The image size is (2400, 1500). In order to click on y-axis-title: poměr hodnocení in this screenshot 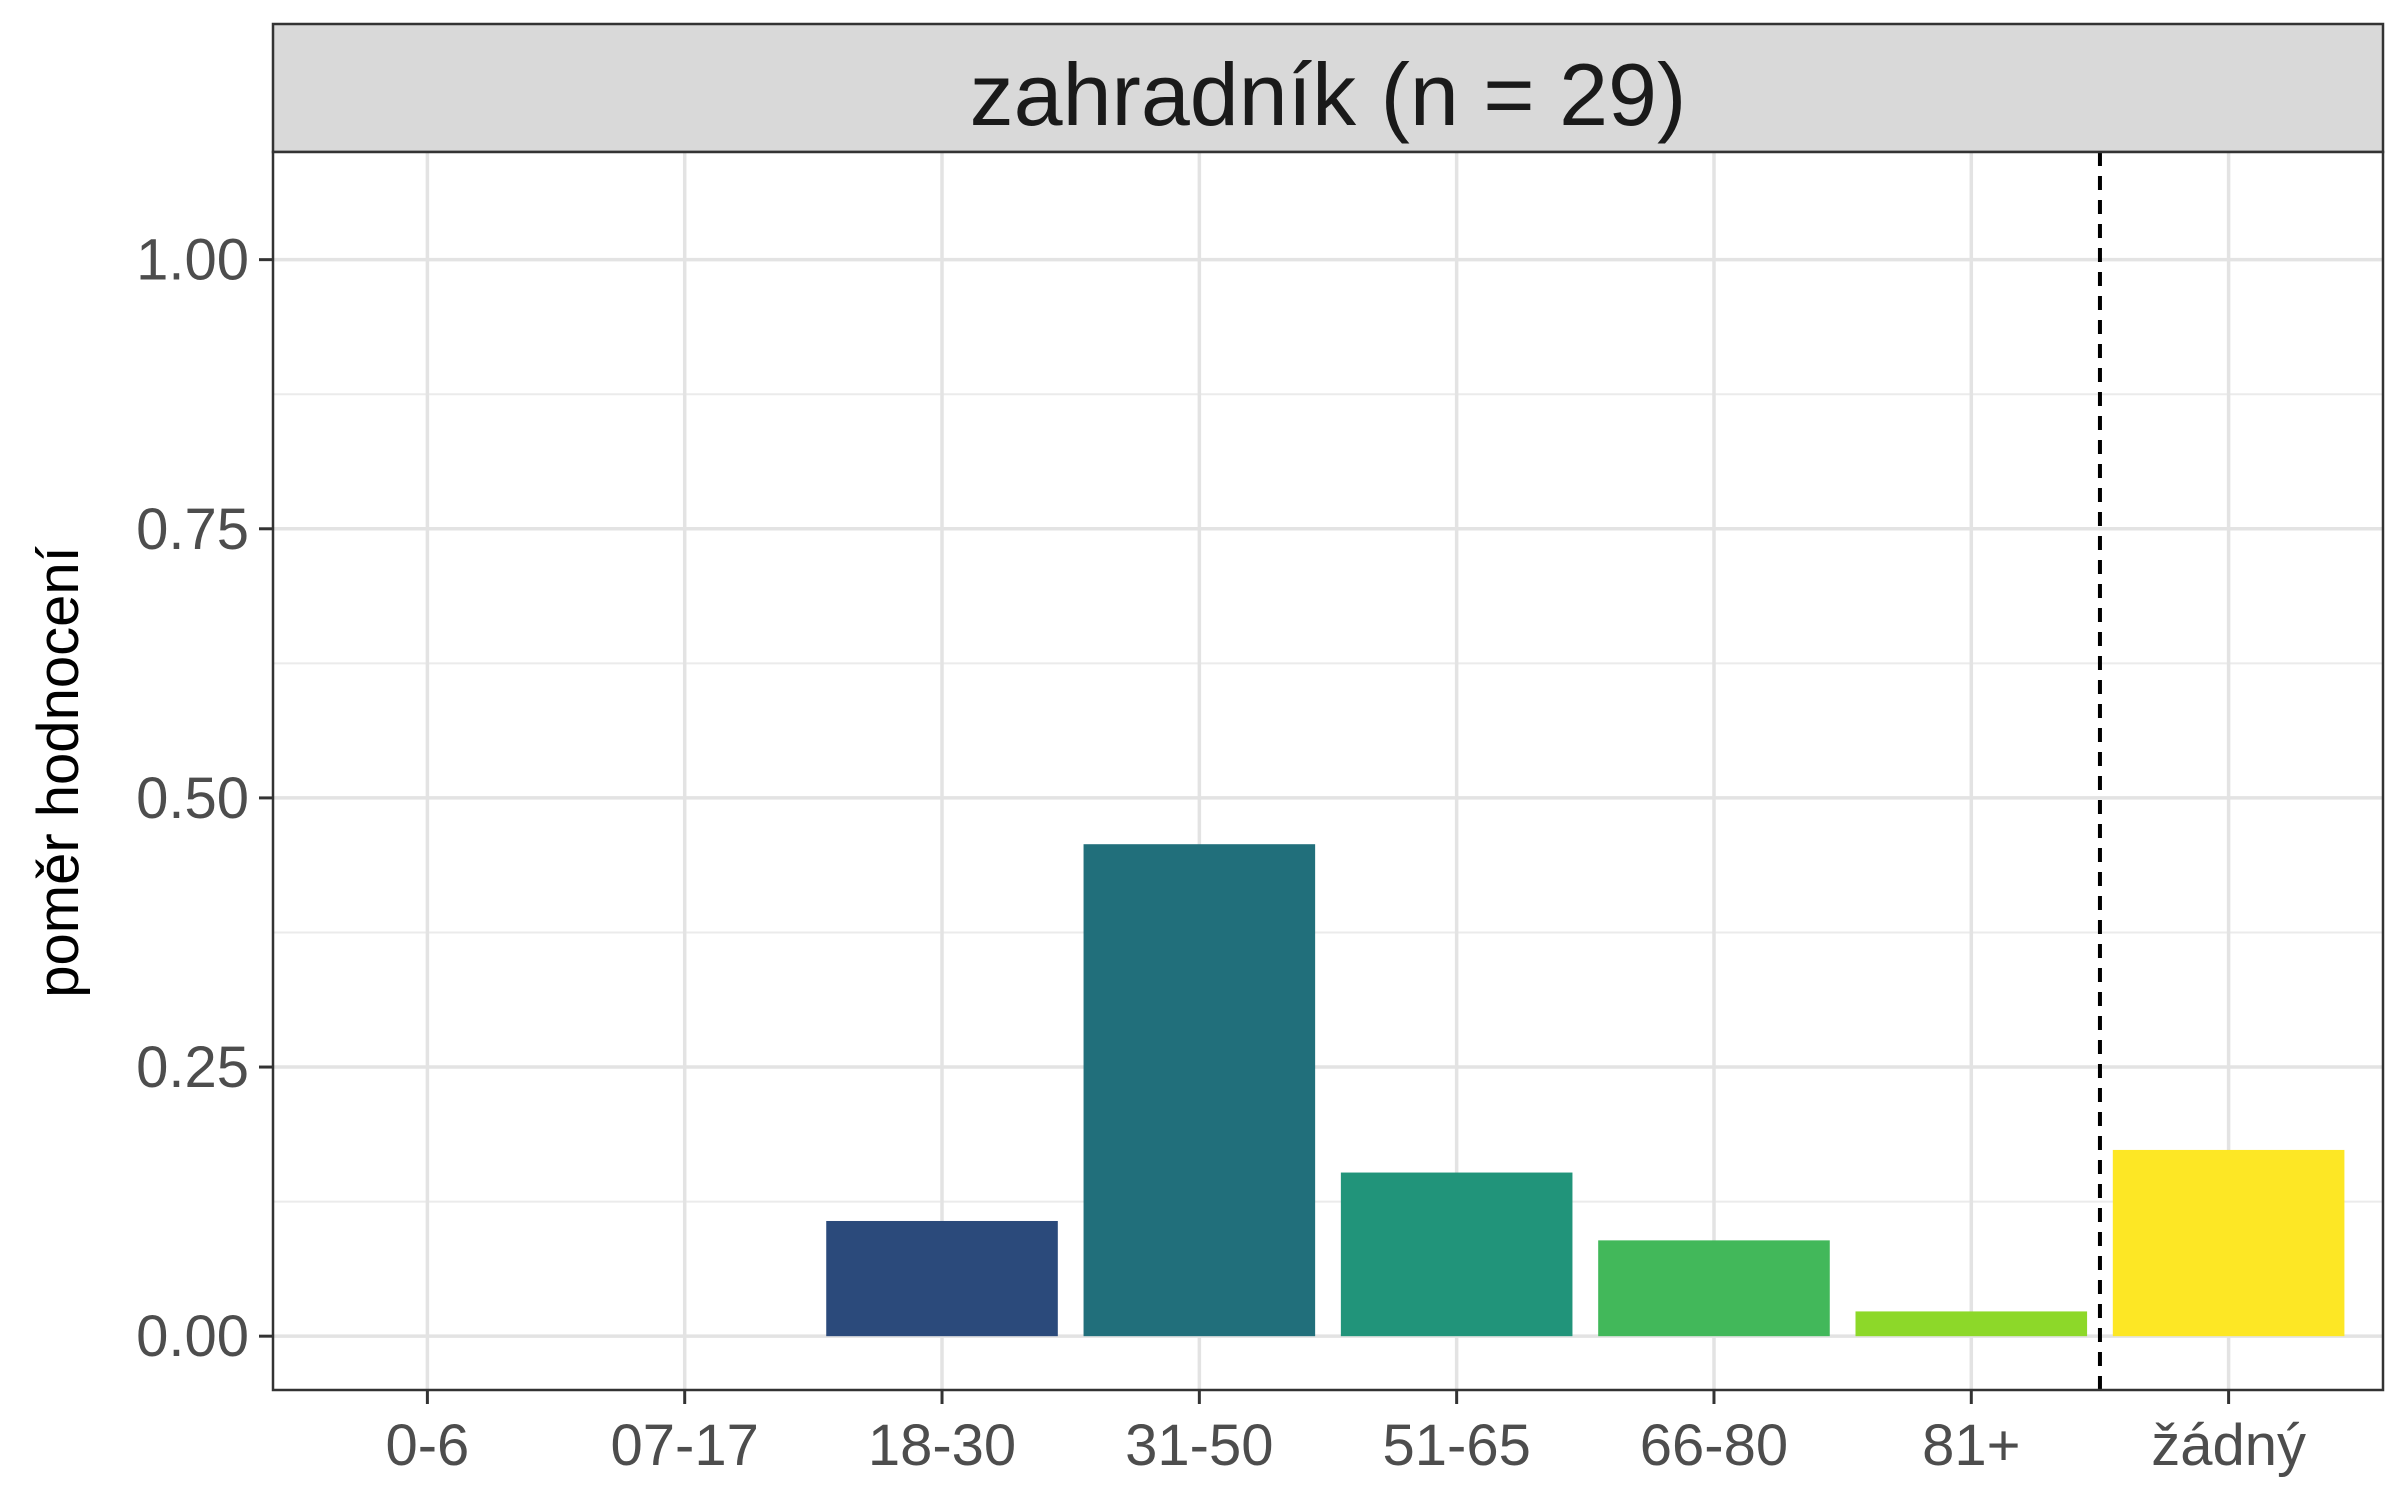, I will do `click(58, 771)`.